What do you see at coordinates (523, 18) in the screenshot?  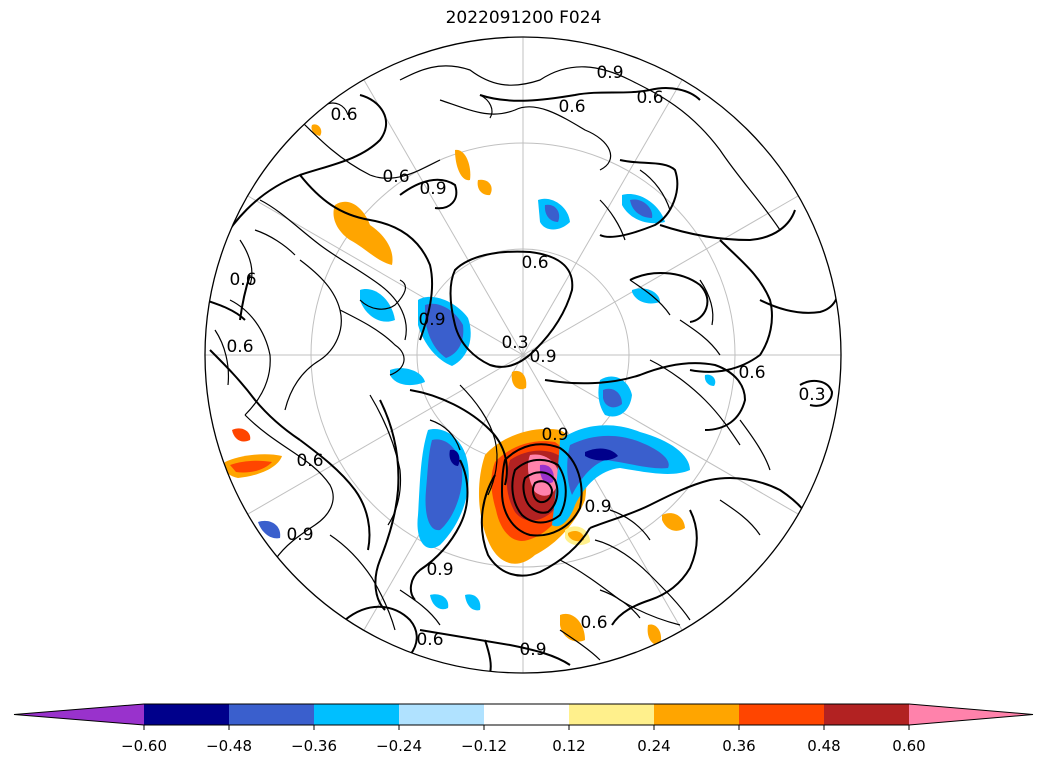 I see `map-title: 2022091200 F024` at bounding box center [523, 18].